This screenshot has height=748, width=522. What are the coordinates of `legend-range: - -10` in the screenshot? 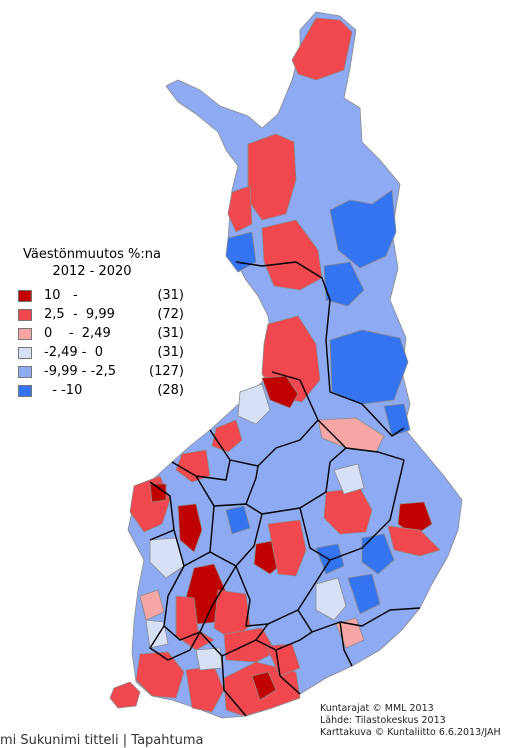 It's located at (67, 390).